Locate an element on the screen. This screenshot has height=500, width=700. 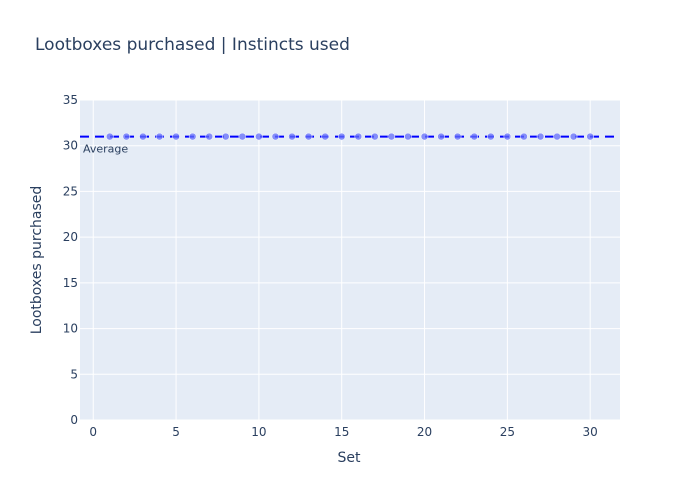
y-tick-label: 0 is located at coordinates (74, 420).